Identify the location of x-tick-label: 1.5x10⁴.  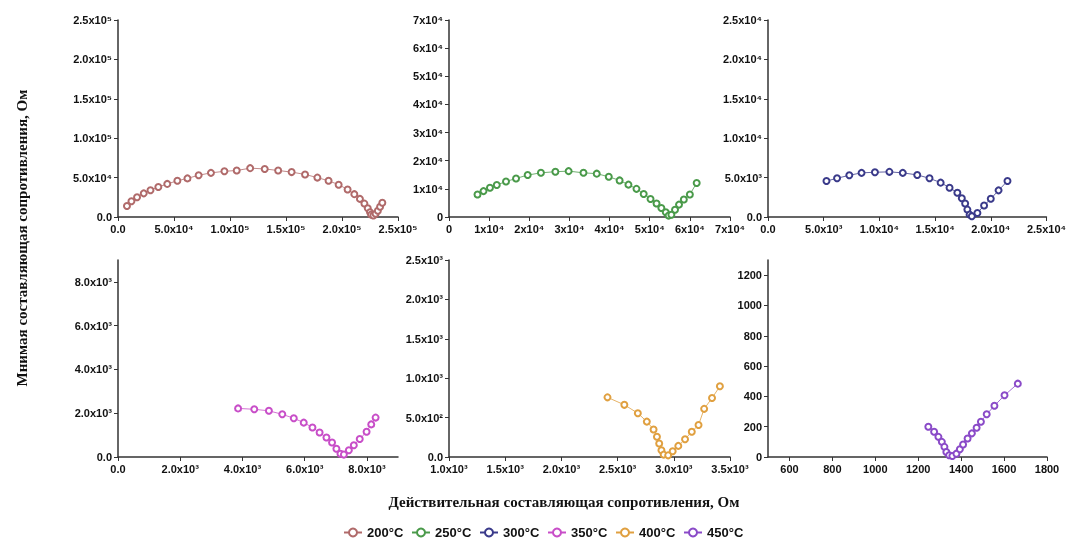
(935, 228).